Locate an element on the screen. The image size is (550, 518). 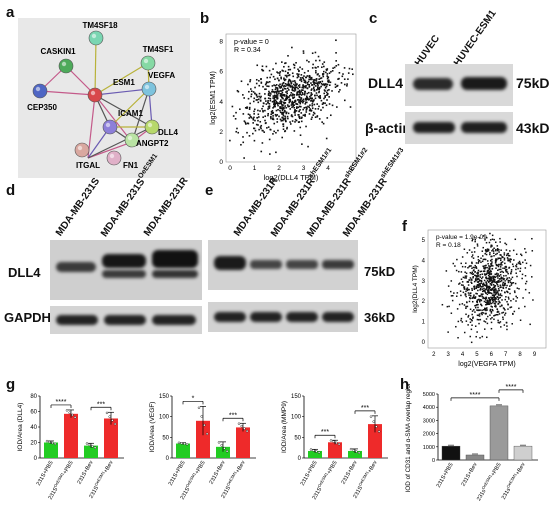
d-blot-dll4 is located at coordinates (126, 270).